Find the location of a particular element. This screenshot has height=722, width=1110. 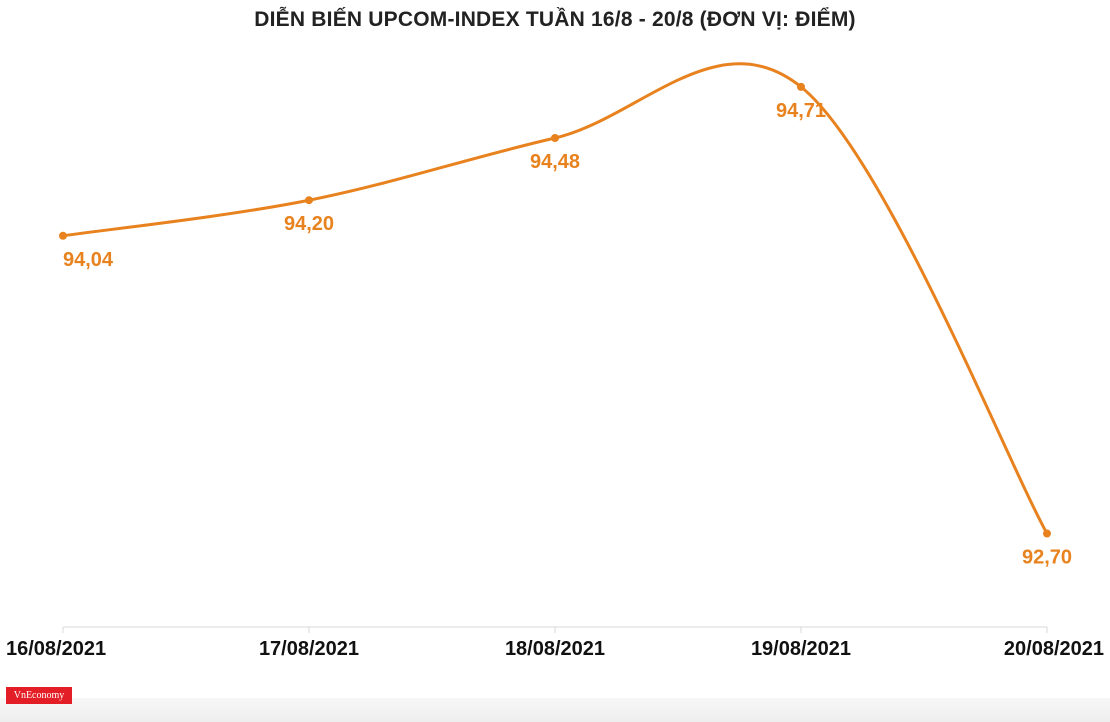

brand-logo: VnEconomy is located at coordinates (39, 695).